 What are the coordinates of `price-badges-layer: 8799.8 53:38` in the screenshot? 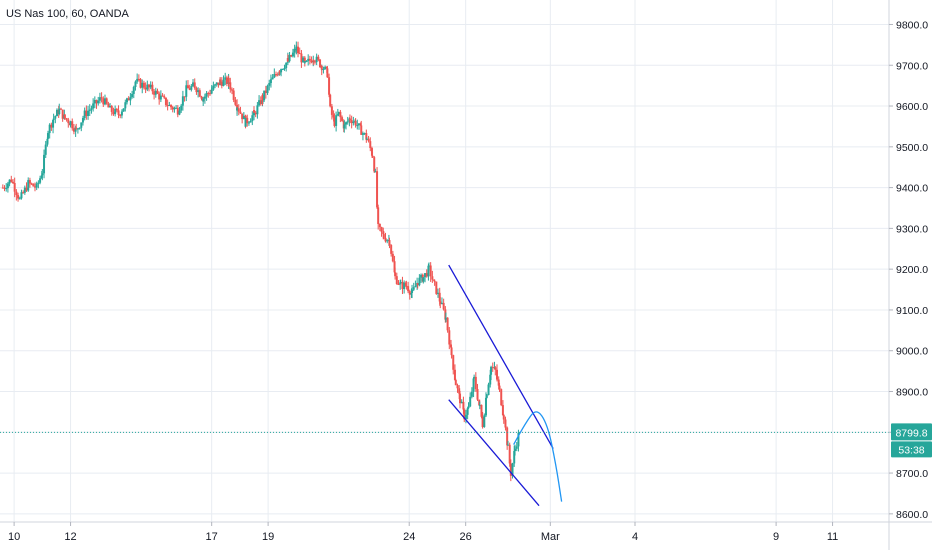 It's located at (911, 440).